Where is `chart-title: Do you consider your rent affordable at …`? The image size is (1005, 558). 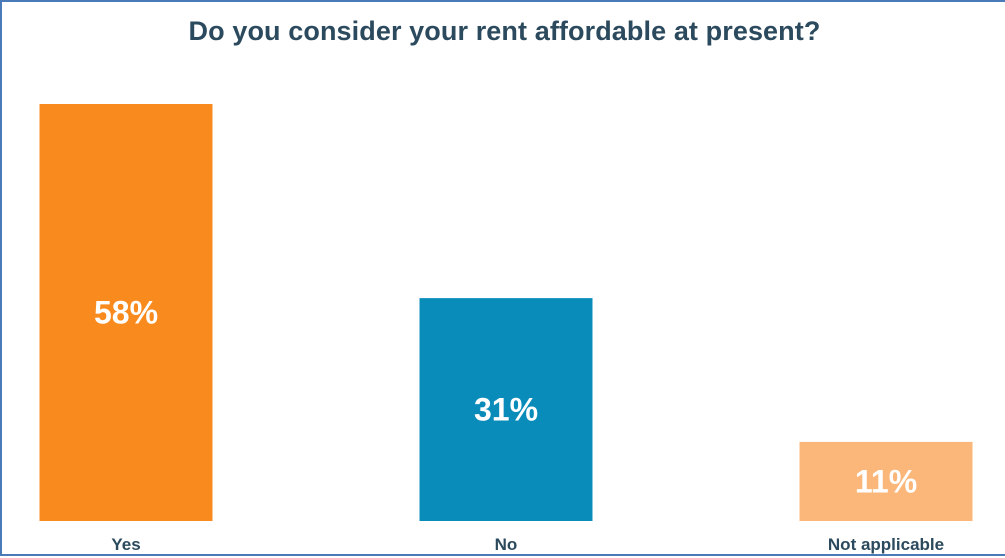 chart-title: Do you consider your rent affordable at … is located at coordinates (504, 31).